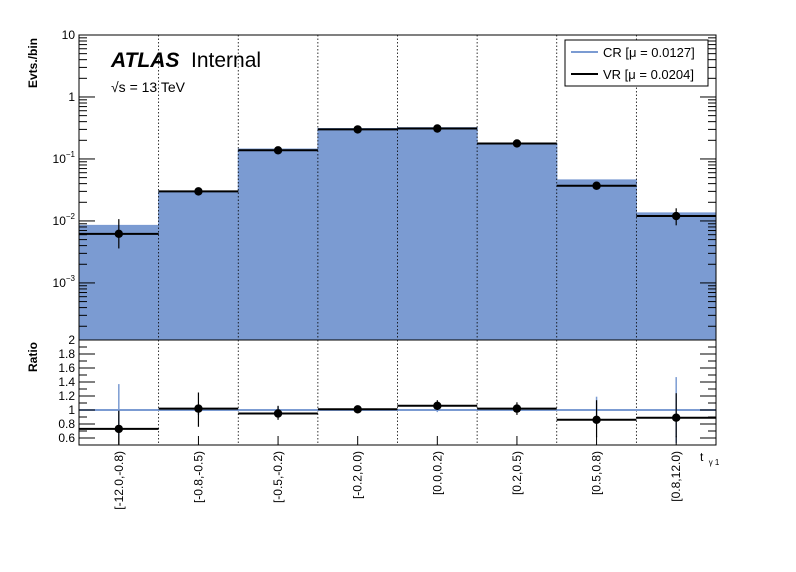 The width and height of the screenshot is (796, 572). What do you see at coordinates (676, 476) in the screenshot?
I see `x-tick-label-7: [0.8,12.0)` at bounding box center [676, 476].